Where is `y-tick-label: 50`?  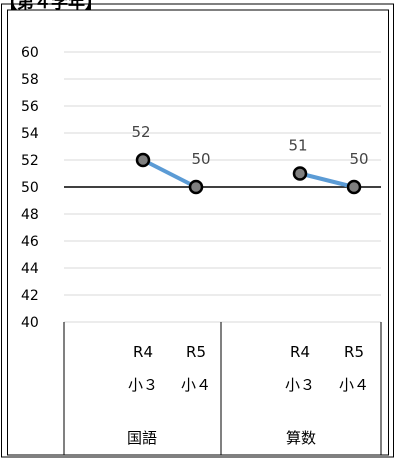 y-tick-label: 50 is located at coordinates (30, 188).